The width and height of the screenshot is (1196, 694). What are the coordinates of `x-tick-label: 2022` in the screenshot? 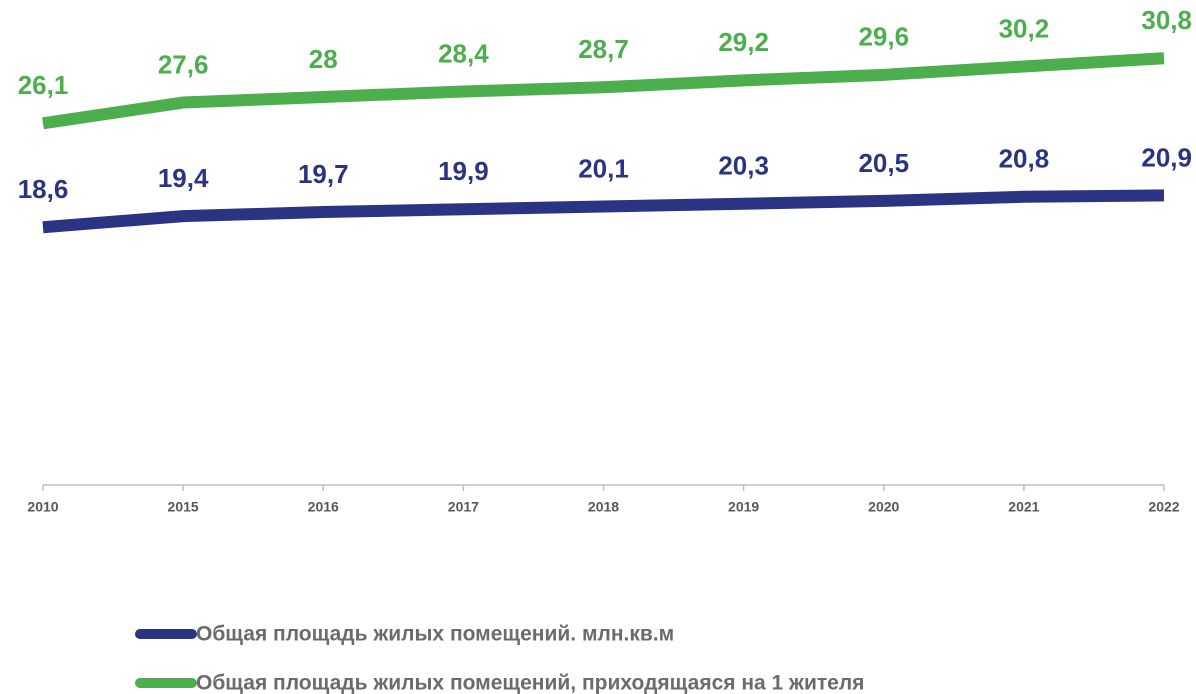 It's located at (1163, 507).